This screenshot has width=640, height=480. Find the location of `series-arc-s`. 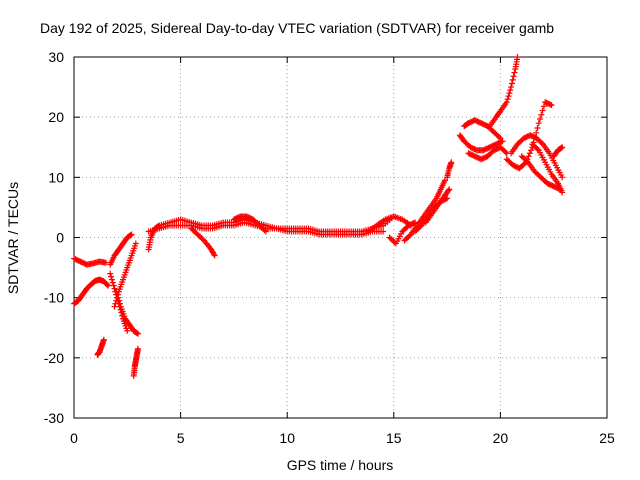

series-arc-s is located at coordinates (481, 143).